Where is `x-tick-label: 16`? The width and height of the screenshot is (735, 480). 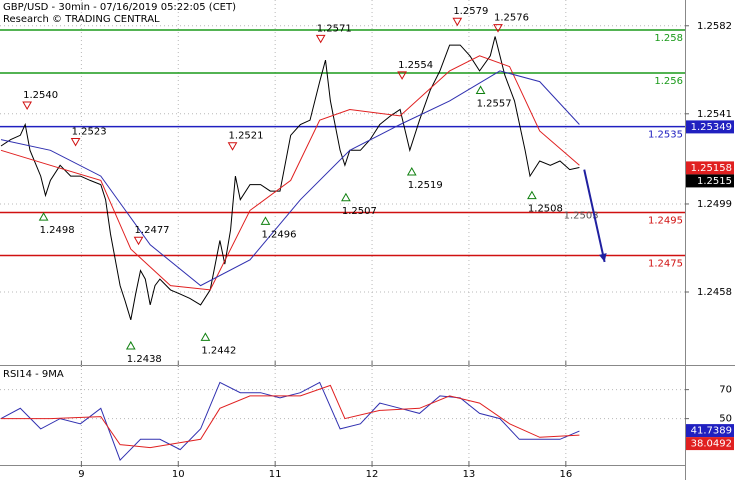
x-tick-label: 16 is located at coordinates (565, 474).